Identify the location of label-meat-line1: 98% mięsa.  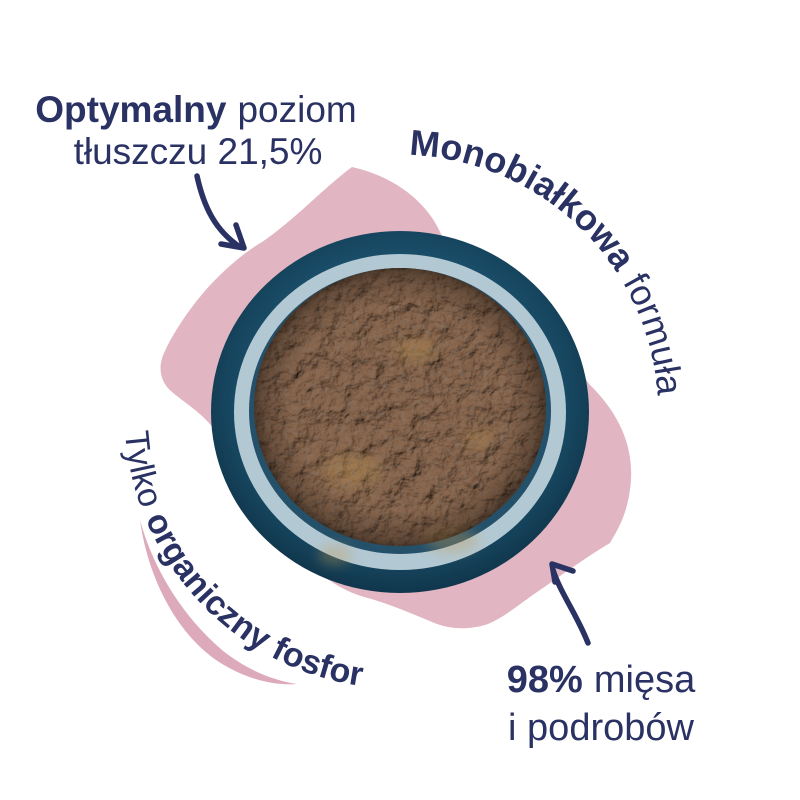
(601, 680).